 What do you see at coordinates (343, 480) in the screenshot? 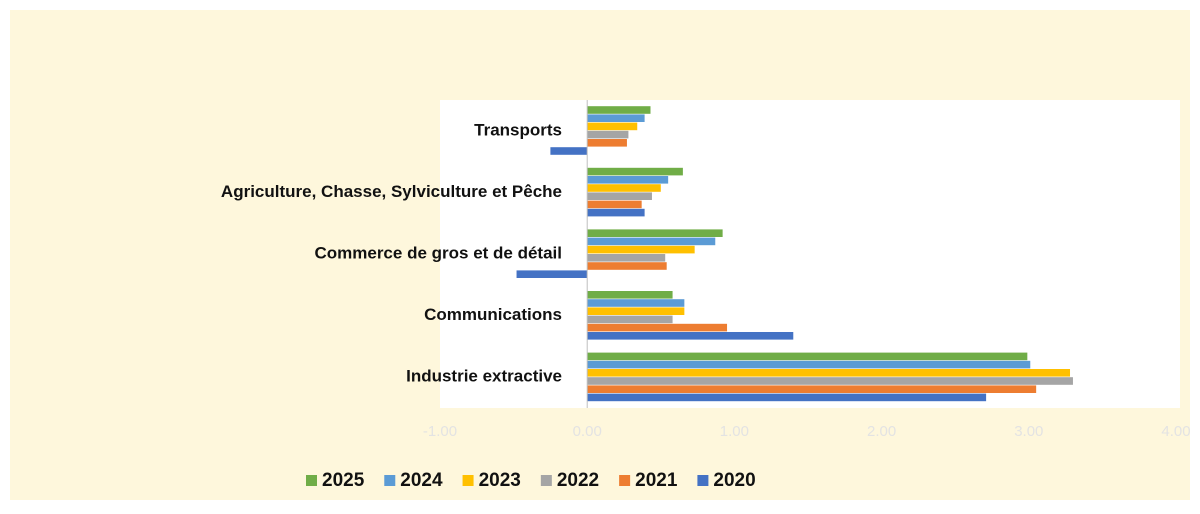
I see `legend-label: 2025` at bounding box center [343, 480].